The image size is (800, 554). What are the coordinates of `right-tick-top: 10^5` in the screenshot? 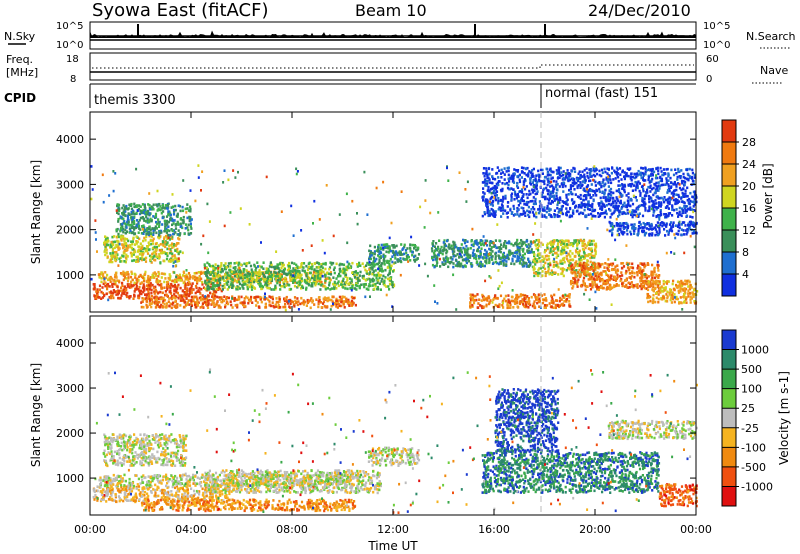 It's located at (716, 26).